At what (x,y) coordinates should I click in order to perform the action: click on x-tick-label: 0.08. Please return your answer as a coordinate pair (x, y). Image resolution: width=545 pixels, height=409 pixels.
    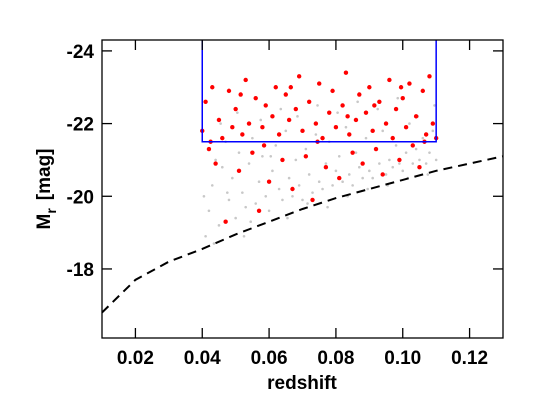
    Looking at the image, I should click on (335, 358).